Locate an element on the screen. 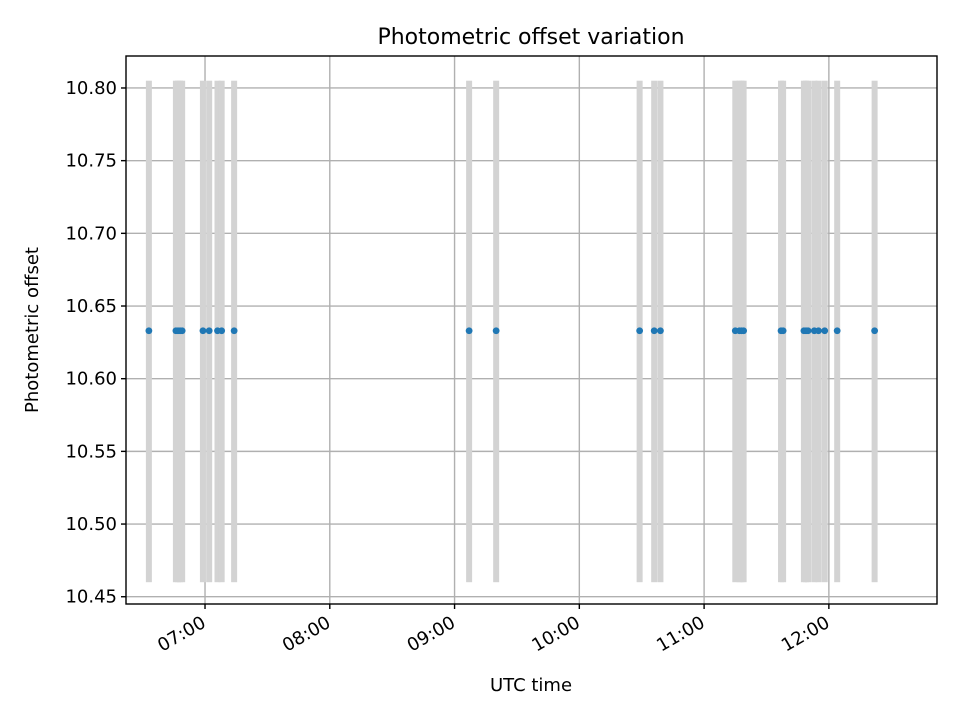  y-tick-label: 10.50 is located at coordinates (91, 524).